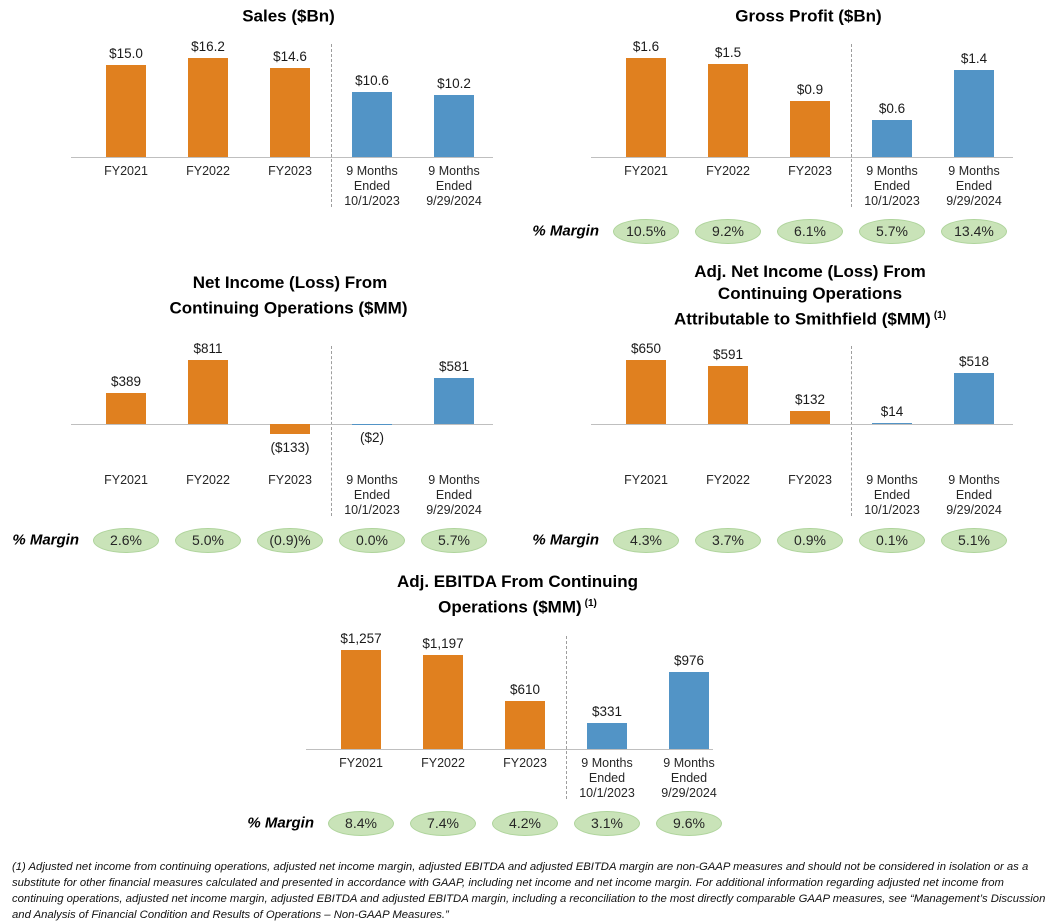 This screenshot has width=1058, height=923. I want to click on margin-badge: 8.4%, so click(361, 823).